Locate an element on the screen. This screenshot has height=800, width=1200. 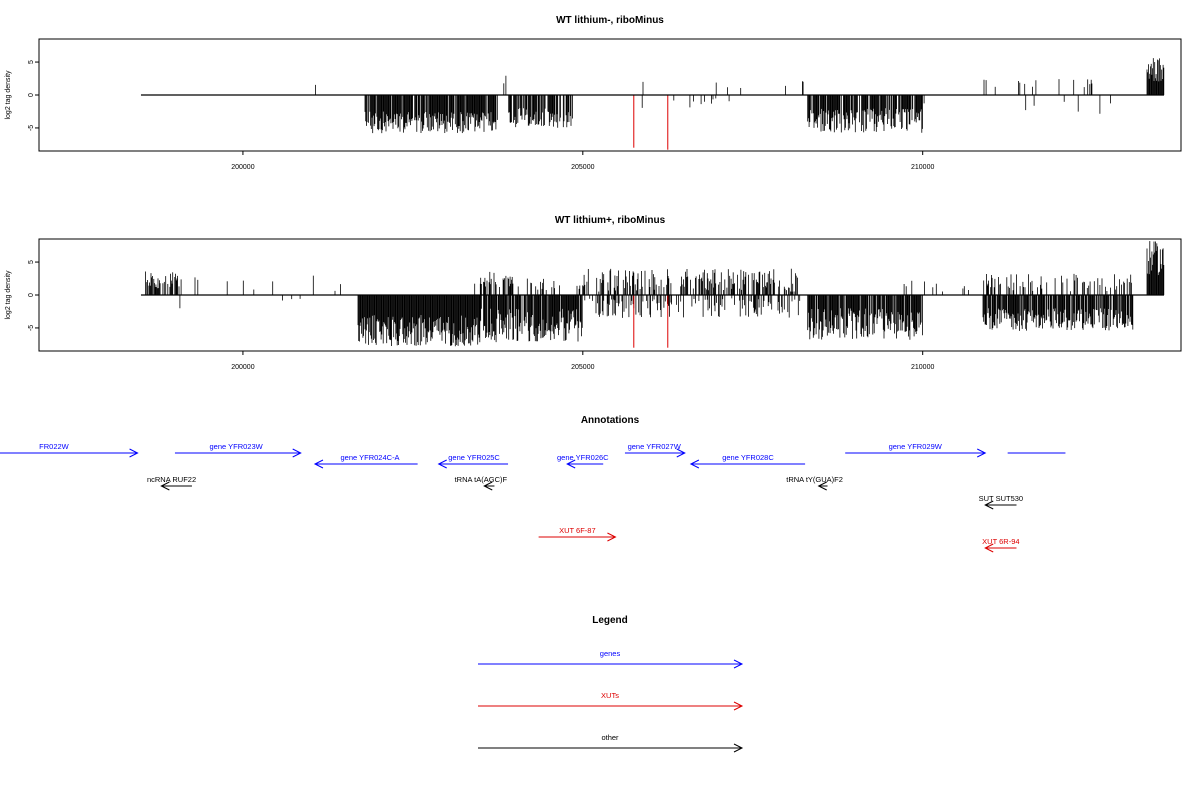
annotation-feature: tRNA tY(GUA)F2 is located at coordinates (814, 483).